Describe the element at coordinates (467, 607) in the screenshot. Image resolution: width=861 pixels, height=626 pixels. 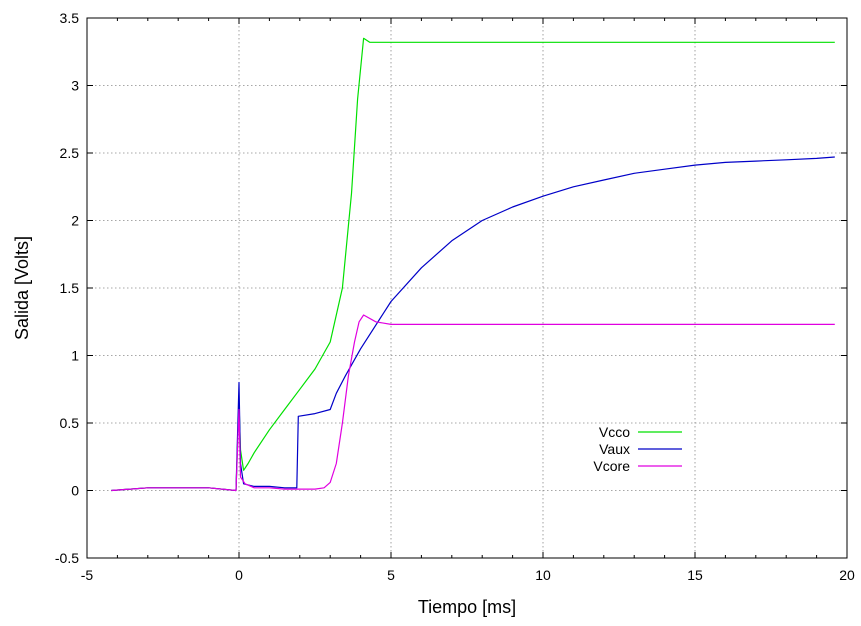
I see `x-axis-title: Tiempo [ms]` at that location.